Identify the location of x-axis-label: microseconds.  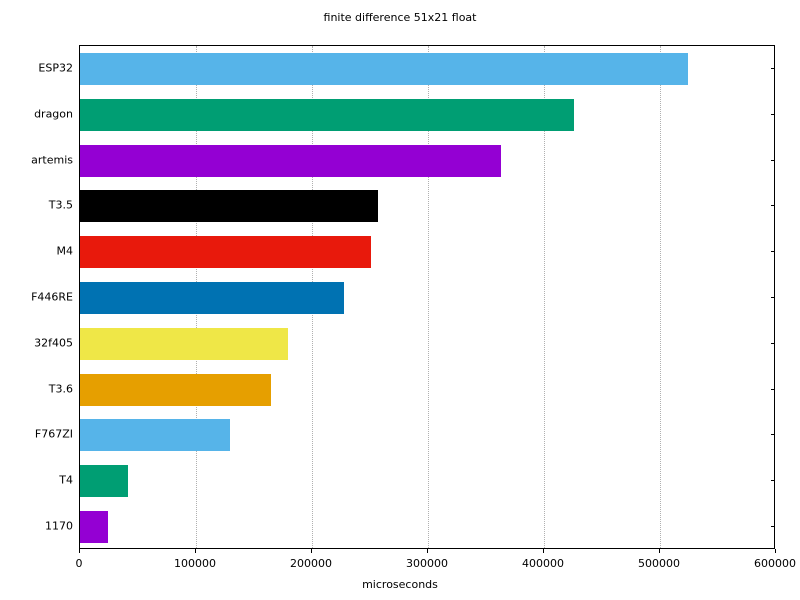
(400, 584).